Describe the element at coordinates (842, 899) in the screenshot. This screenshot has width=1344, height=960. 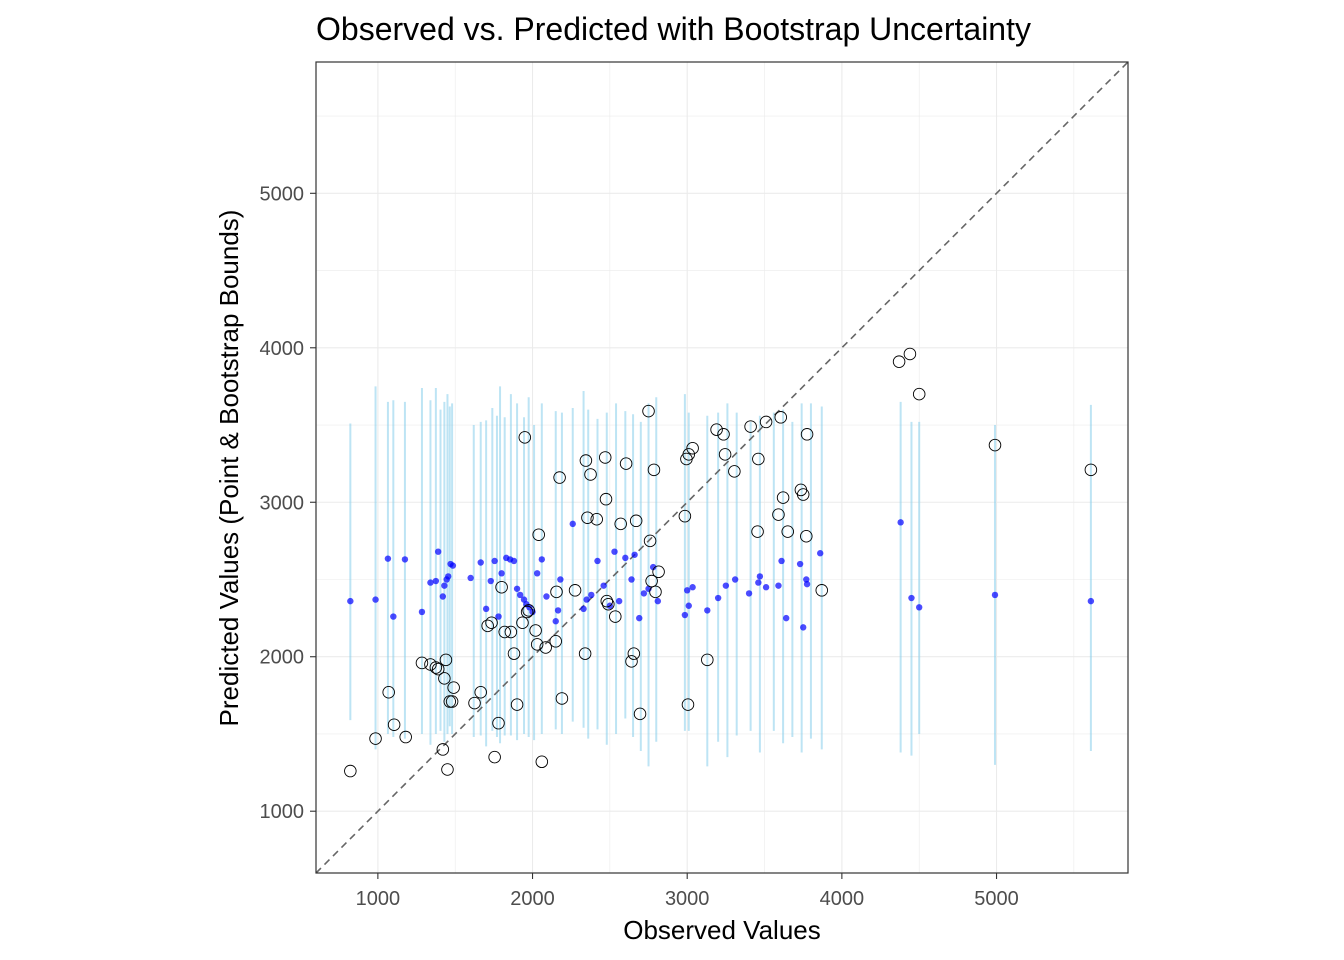
I see `x-tick-label: 4000` at that location.